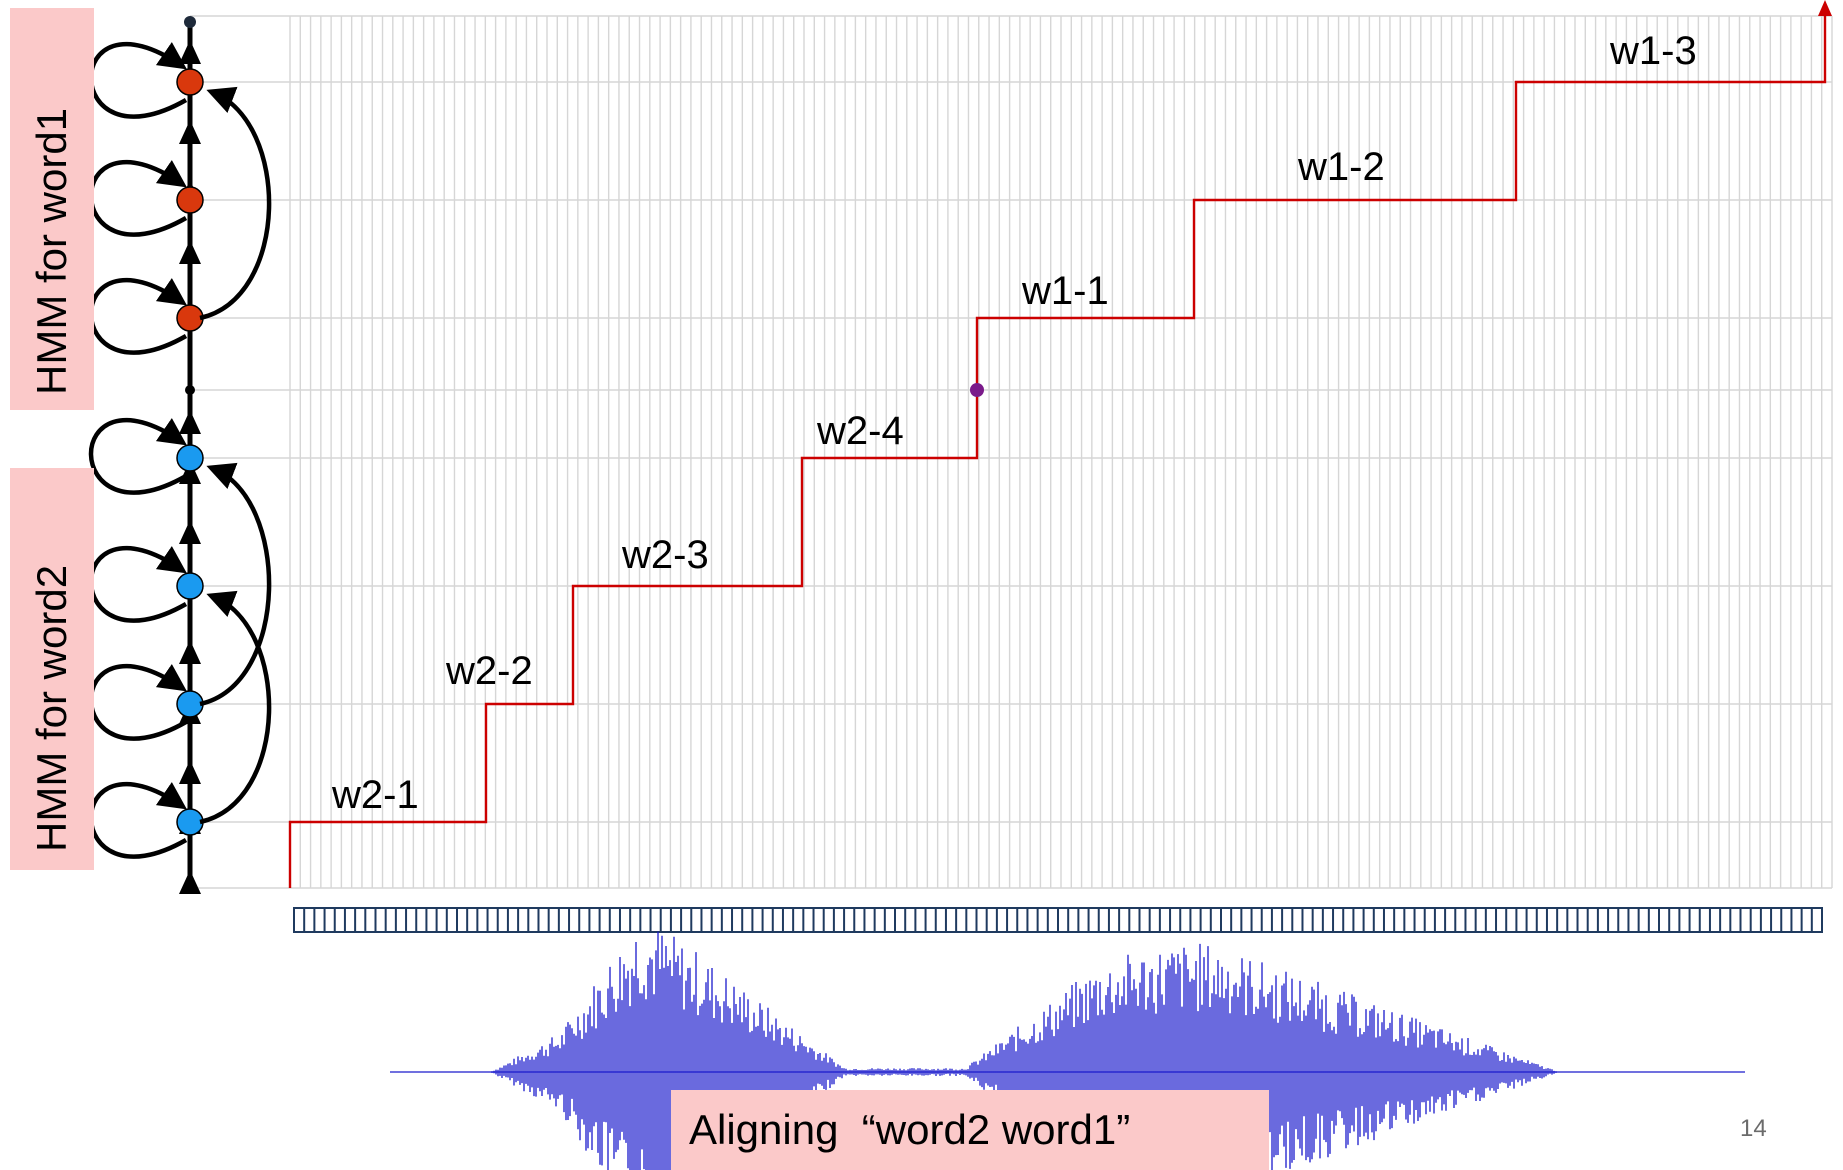 Image resolution: width=1843 pixels, height=1170 pixels. I want to click on segment-label-w2-4: w2-4, so click(860, 431).